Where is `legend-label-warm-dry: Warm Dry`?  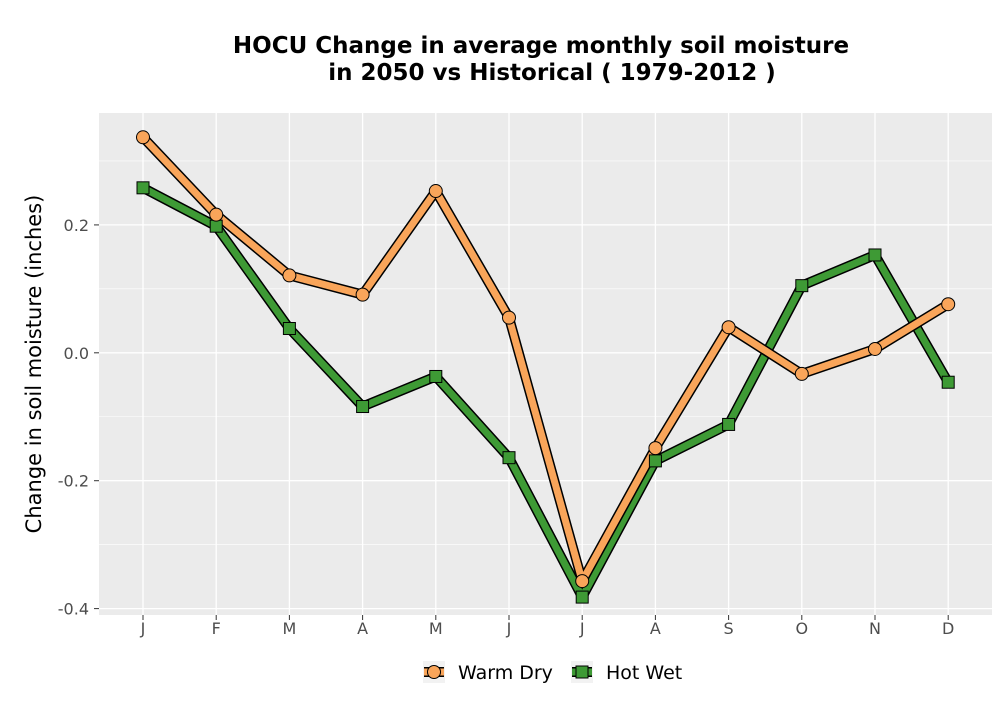 legend-label-warm-dry: Warm Dry is located at coordinates (505, 673).